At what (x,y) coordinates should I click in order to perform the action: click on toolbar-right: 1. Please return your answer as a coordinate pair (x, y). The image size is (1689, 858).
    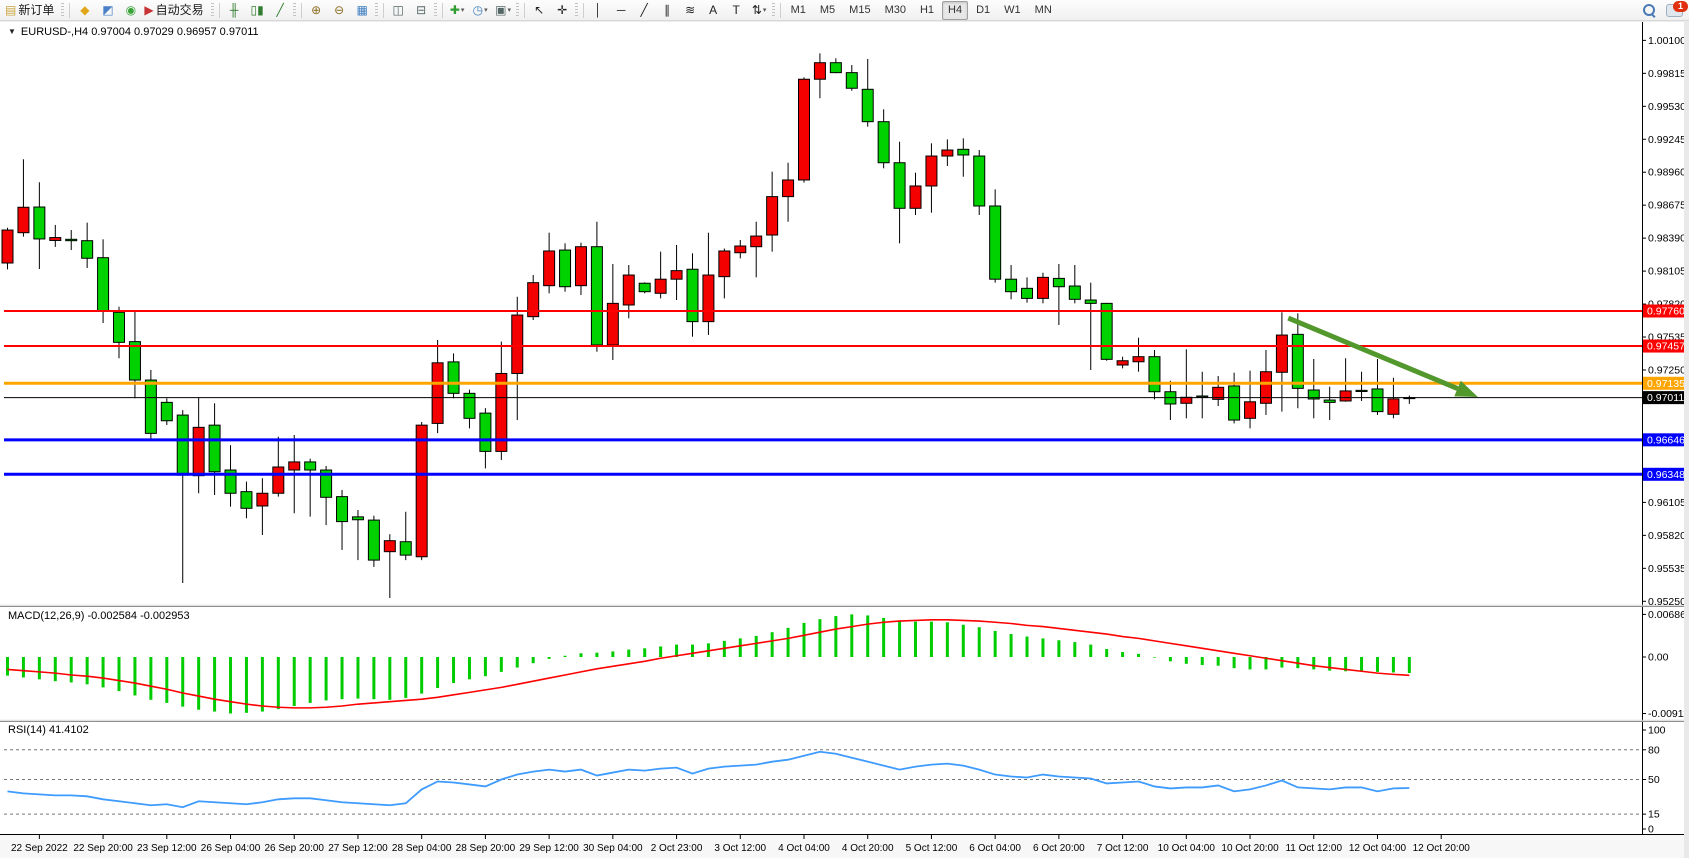
    Looking at the image, I should click on (1665, 9).